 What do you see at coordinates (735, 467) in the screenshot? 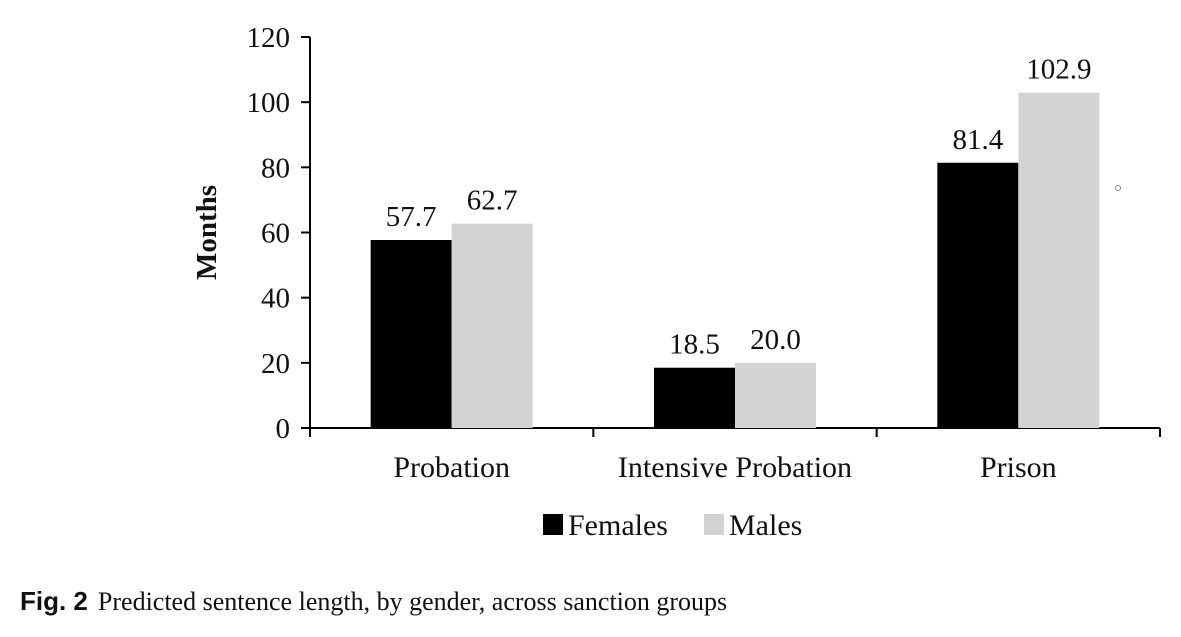
I see `x-category-label: Intensive Probation` at bounding box center [735, 467].